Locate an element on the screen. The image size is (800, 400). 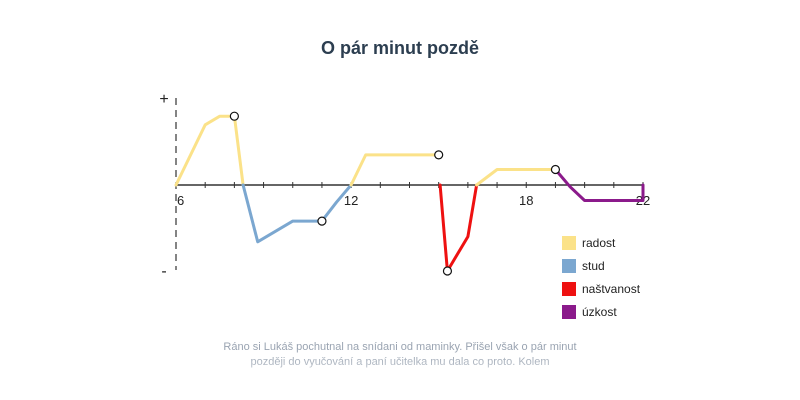
legend-swatch-radost is located at coordinates (569, 243).